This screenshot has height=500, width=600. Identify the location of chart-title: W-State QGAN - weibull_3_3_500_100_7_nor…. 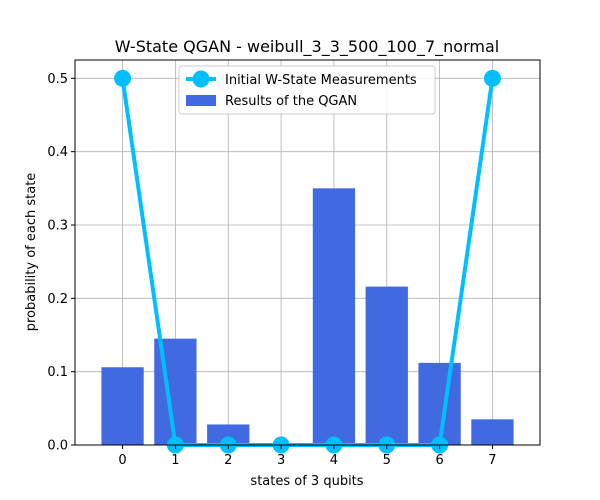
(307, 47).